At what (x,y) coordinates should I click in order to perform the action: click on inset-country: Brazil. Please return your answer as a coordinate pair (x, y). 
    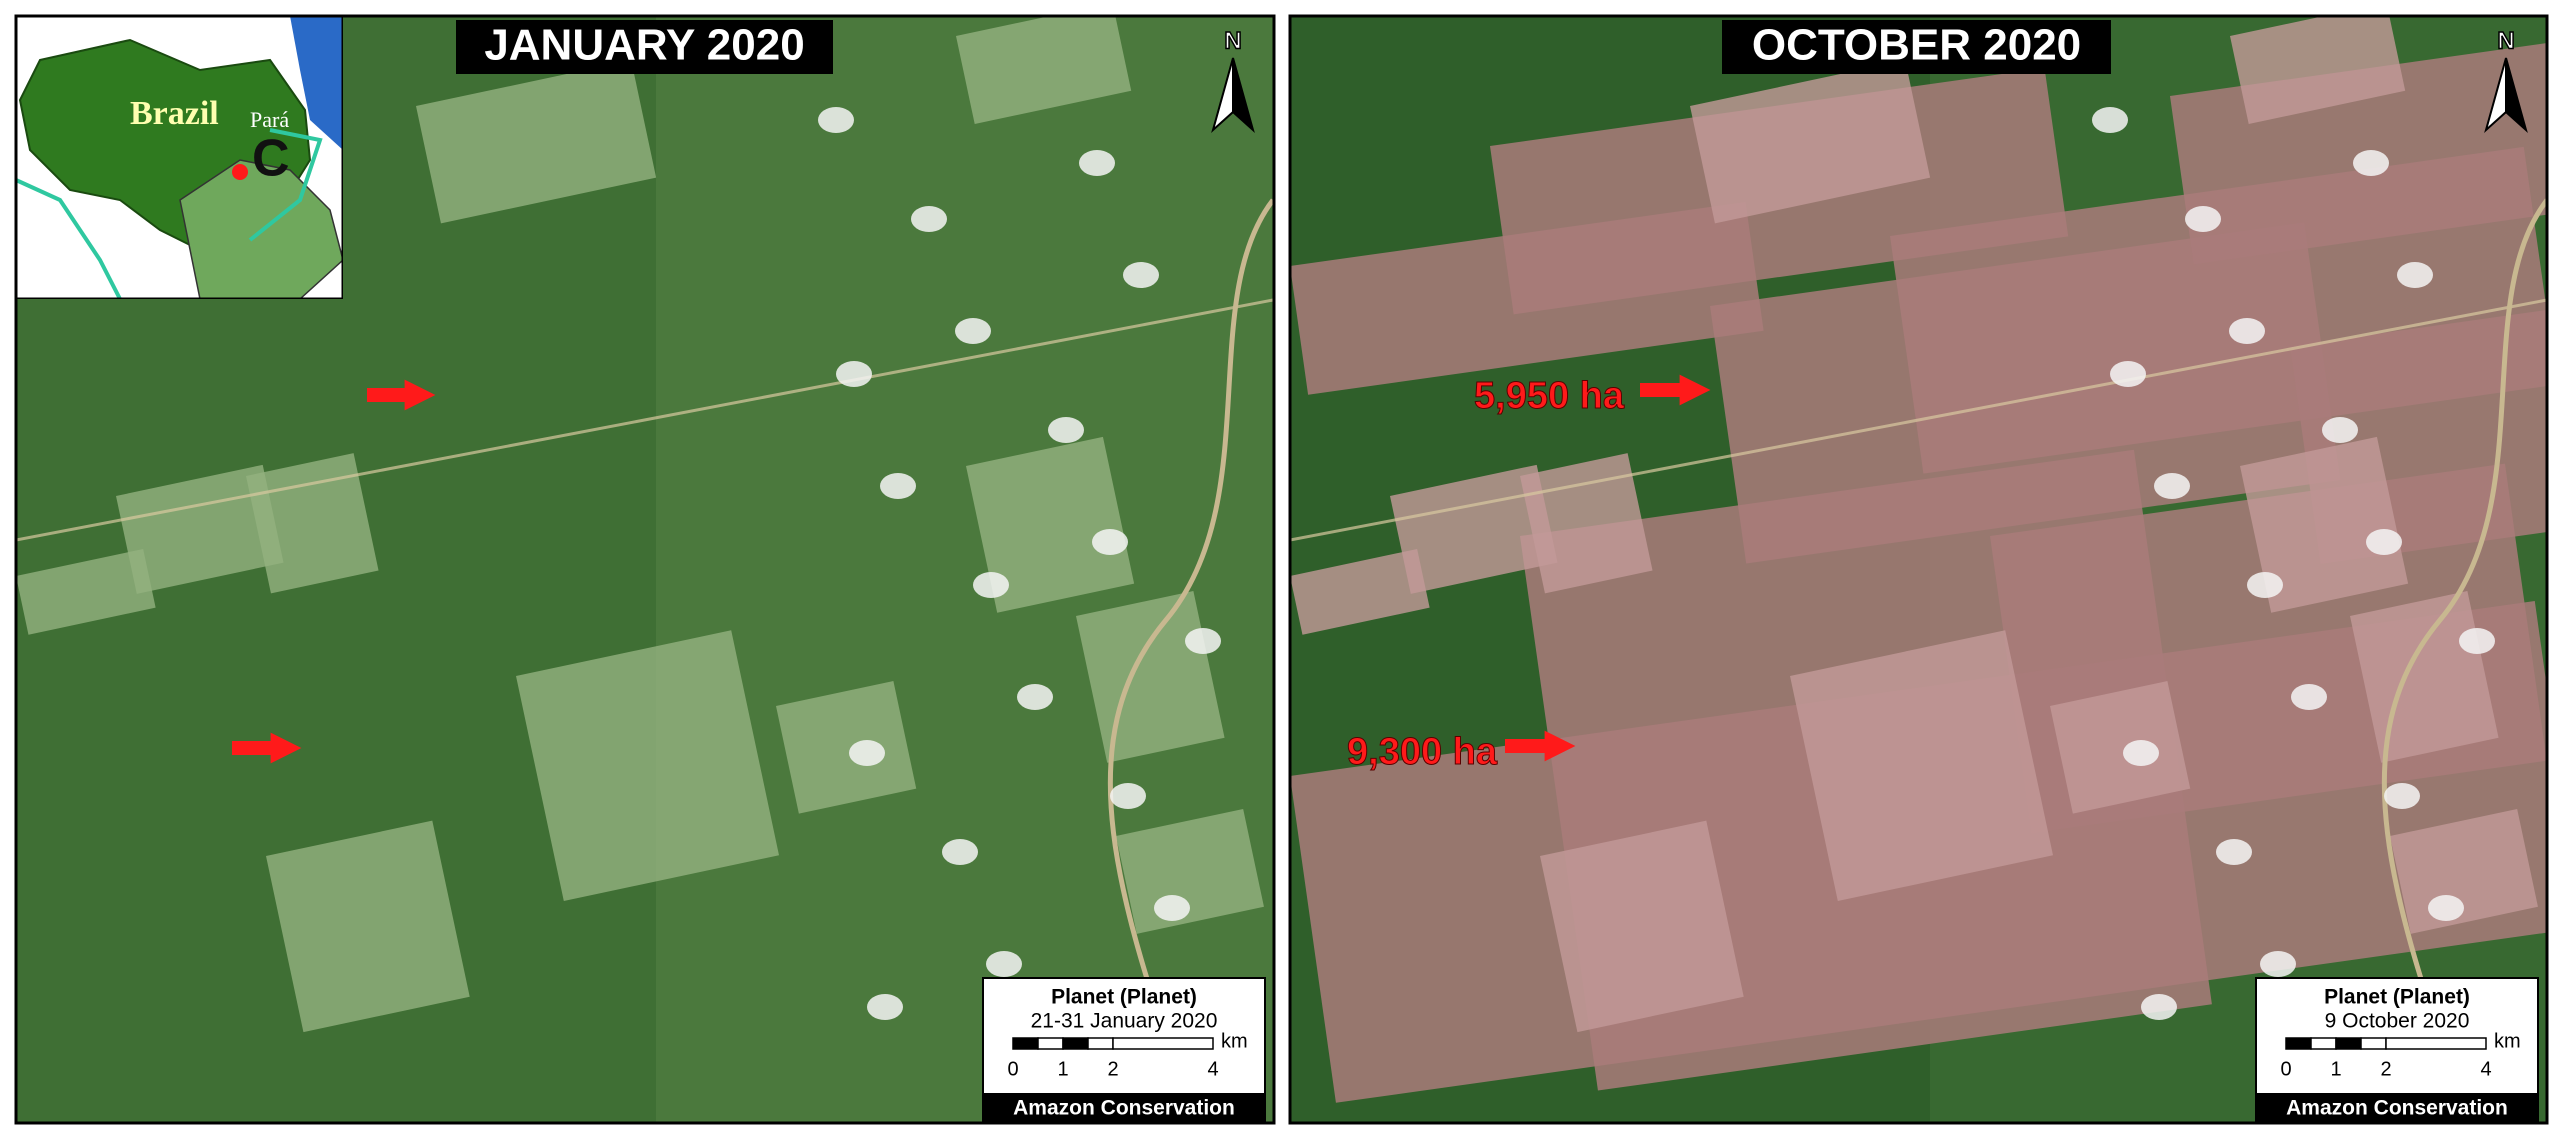
    Looking at the image, I should click on (174, 113).